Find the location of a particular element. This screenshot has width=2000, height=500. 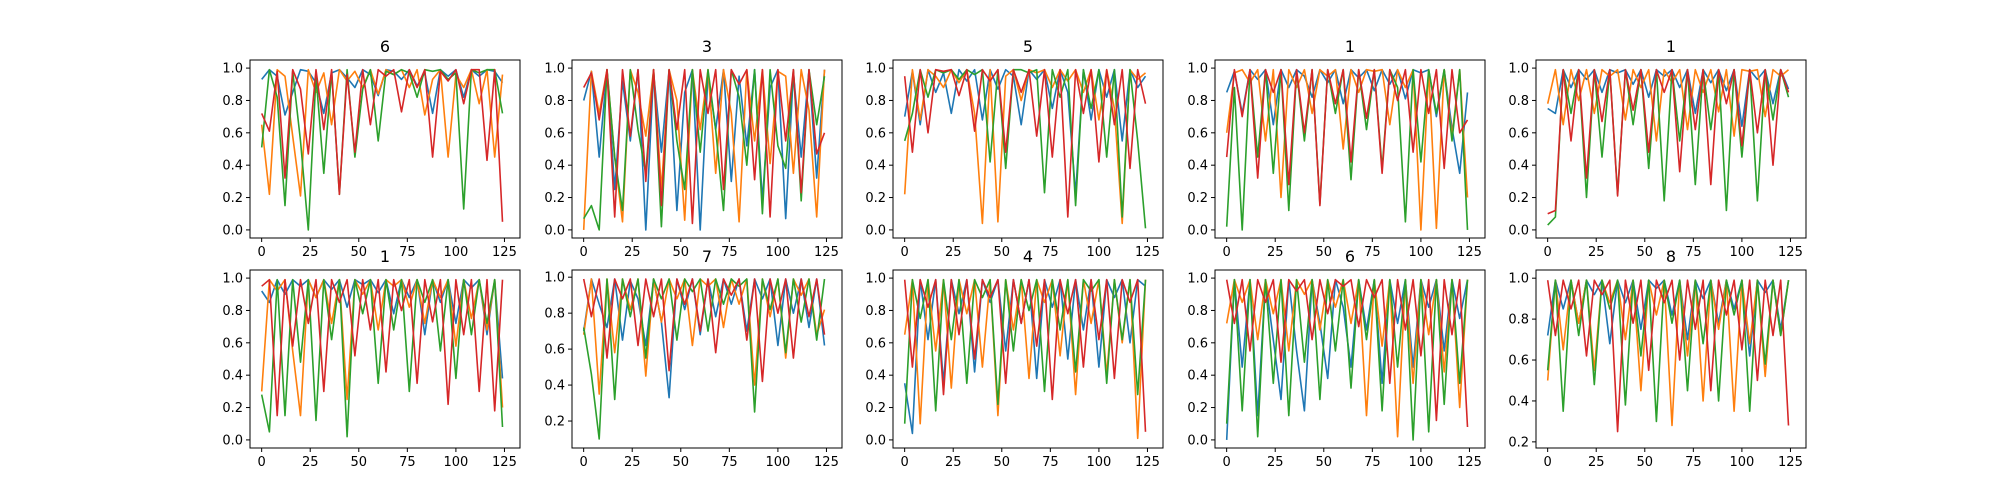

subplot-title: 7 is located at coordinates (707, 256).